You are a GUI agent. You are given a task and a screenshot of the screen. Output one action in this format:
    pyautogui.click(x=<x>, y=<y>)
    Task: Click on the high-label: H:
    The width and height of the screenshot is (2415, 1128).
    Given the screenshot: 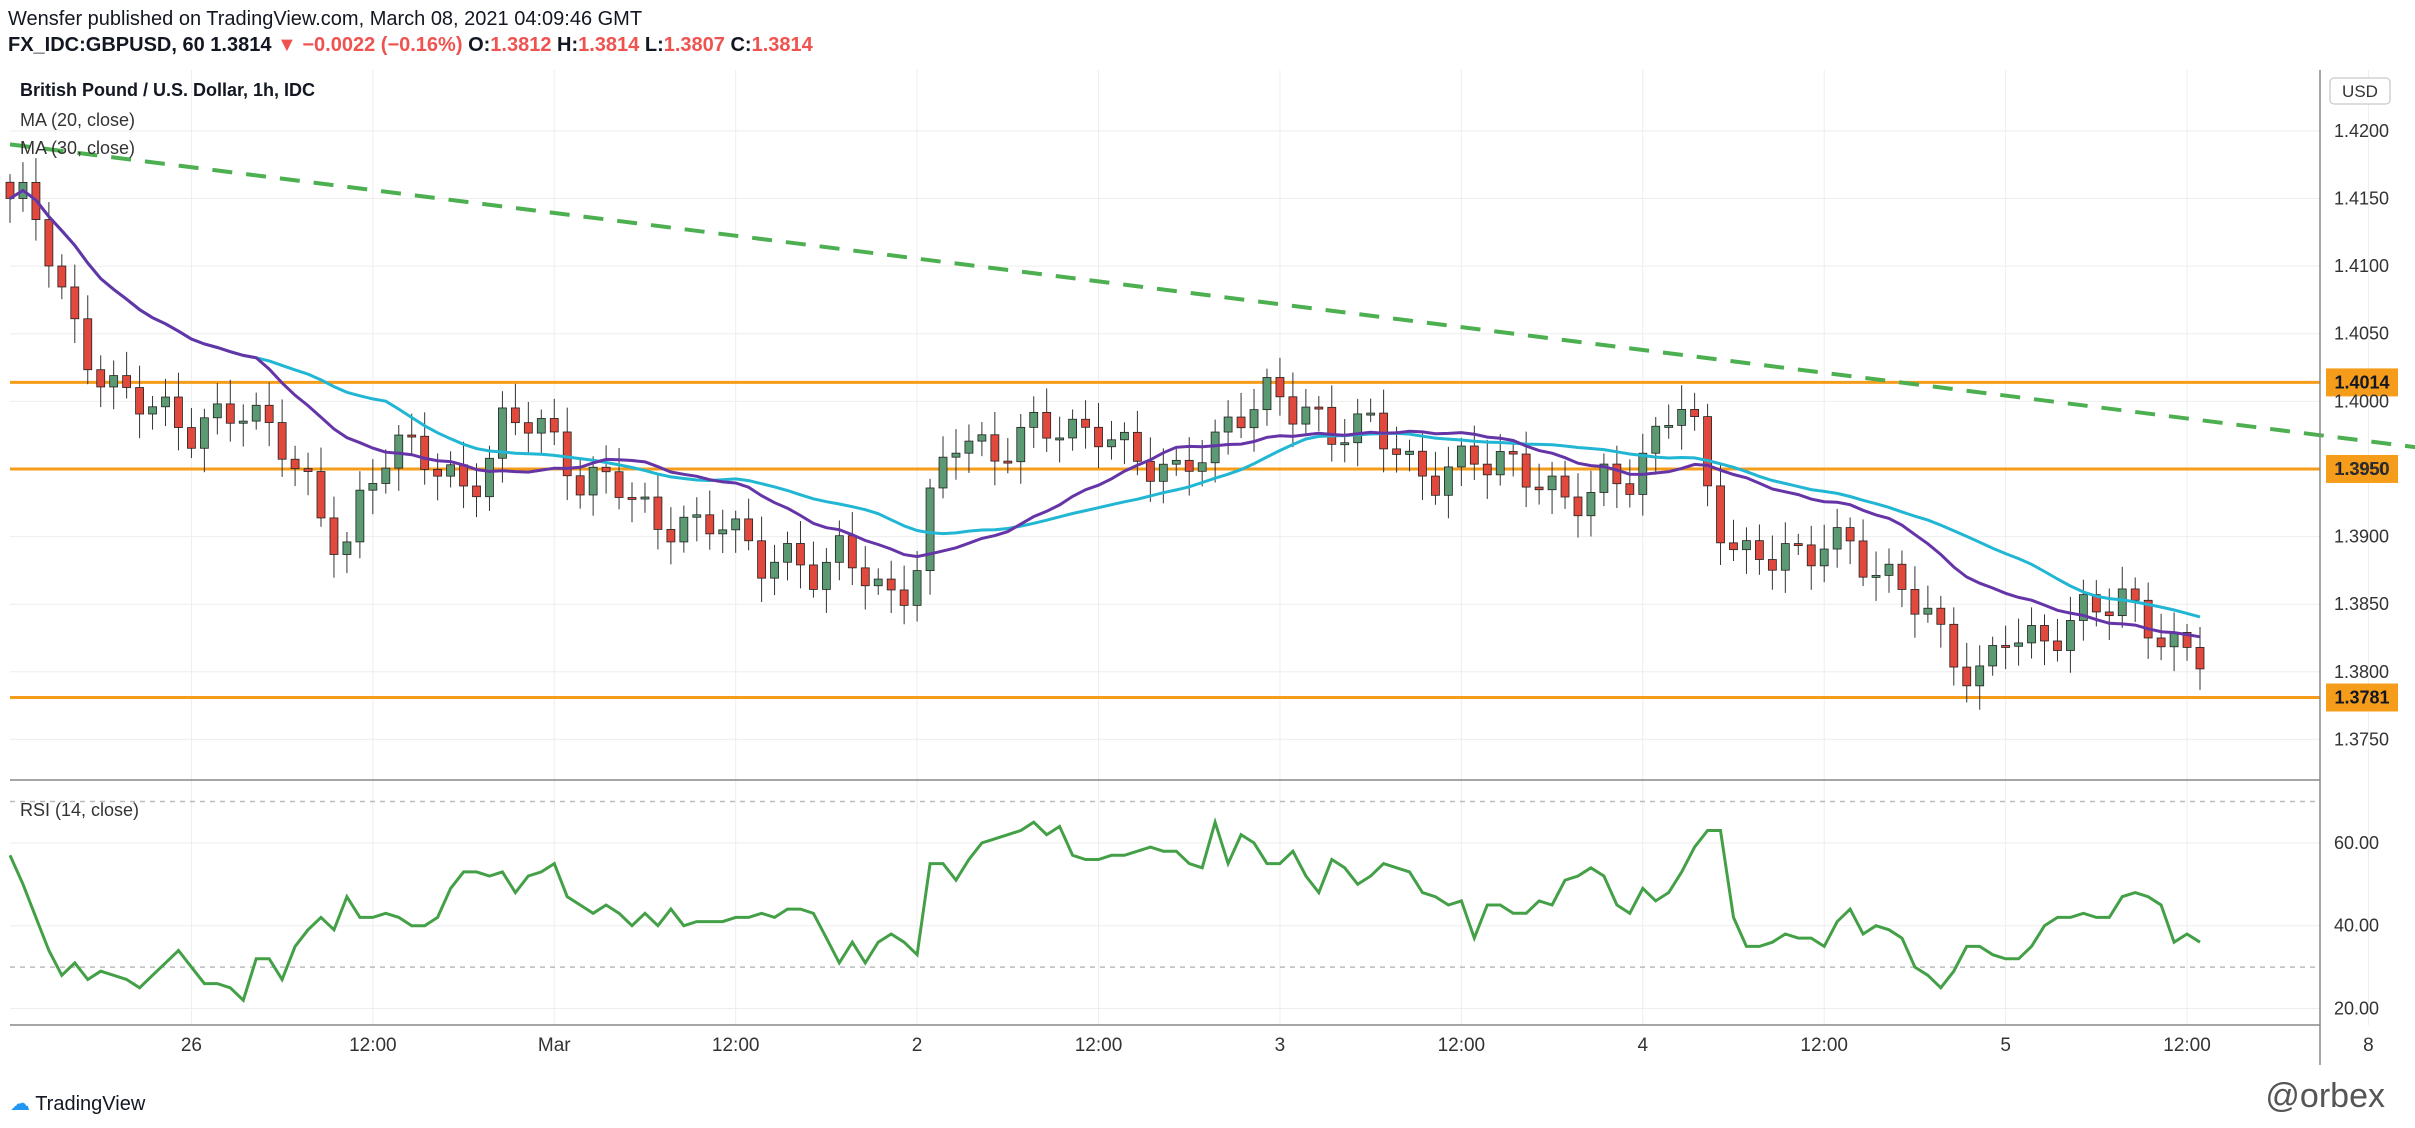 What is the action you would take?
    pyautogui.click(x=568, y=45)
    